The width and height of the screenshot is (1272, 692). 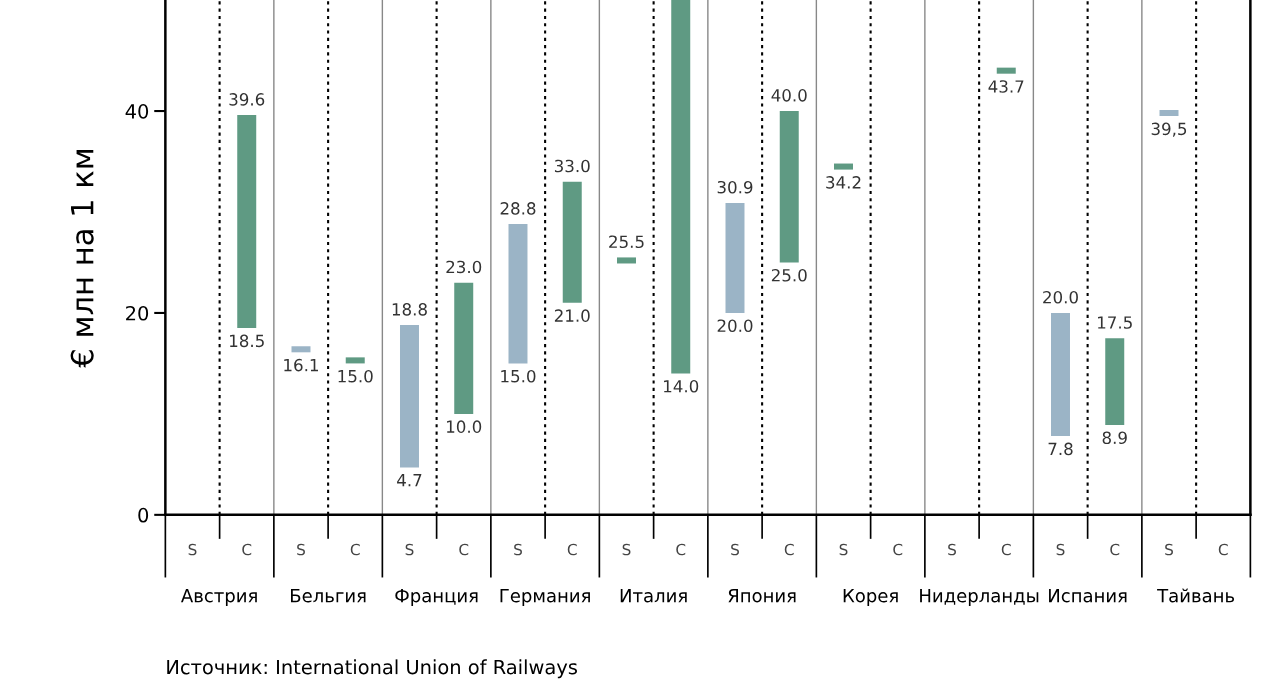 I want to click on x-tick-label: Франция, so click(x=436, y=597).